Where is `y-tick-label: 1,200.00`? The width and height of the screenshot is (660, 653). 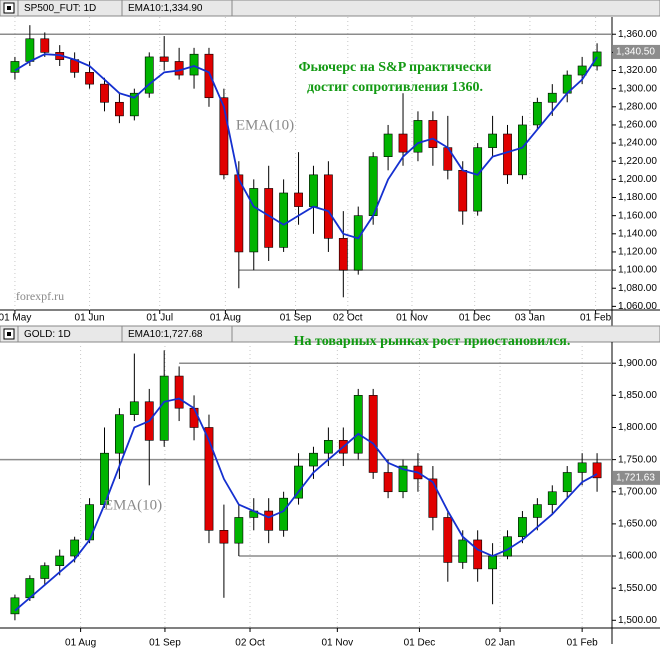
y-tick-label: 1,200.00 is located at coordinates (637, 179).